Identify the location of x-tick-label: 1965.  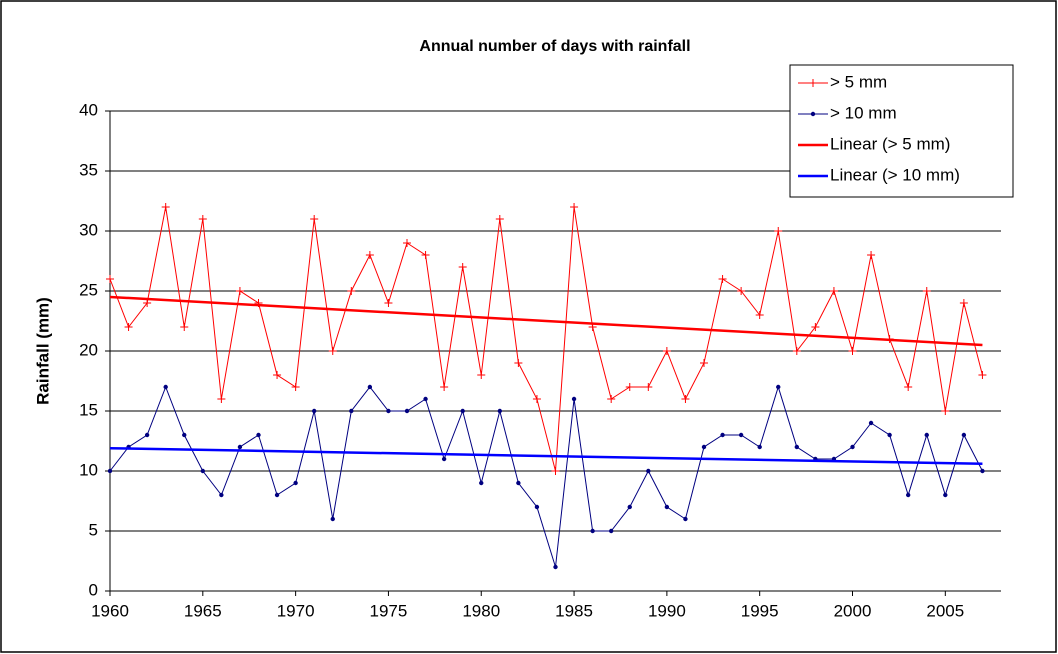
(203, 610).